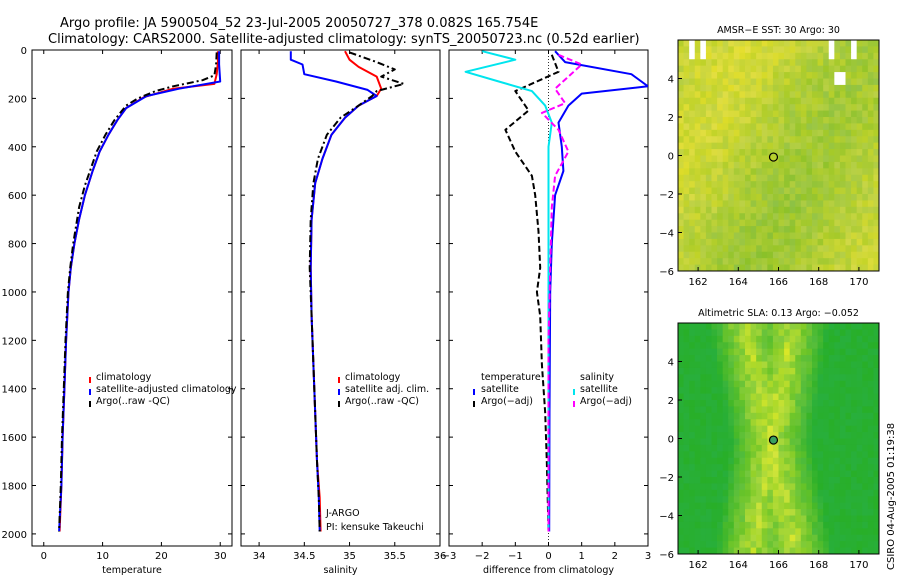 The height and width of the screenshot is (580, 900). What do you see at coordinates (373, 377) in the screenshot?
I see `legend-label: climatology` at bounding box center [373, 377].